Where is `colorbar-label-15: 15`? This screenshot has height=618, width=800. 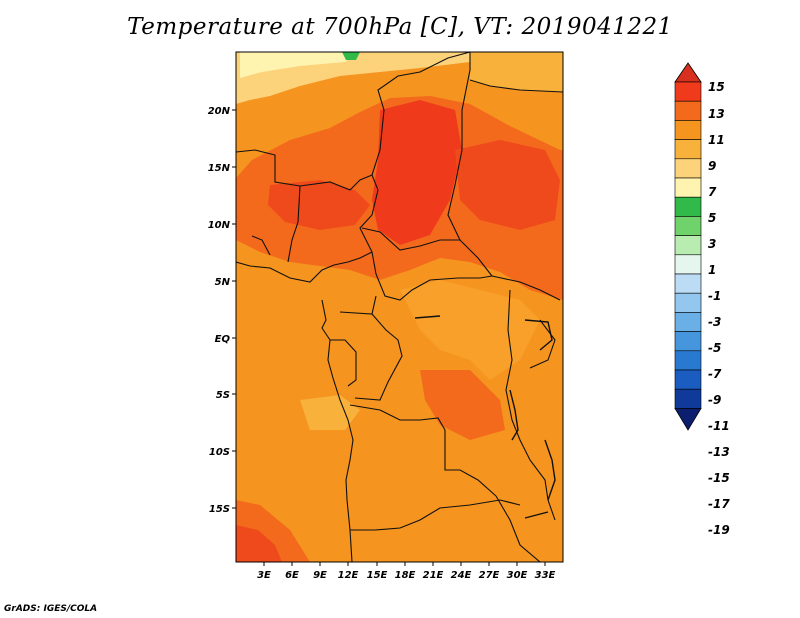 colorbar-label-15: 15 is located at coordinates (716, 87).